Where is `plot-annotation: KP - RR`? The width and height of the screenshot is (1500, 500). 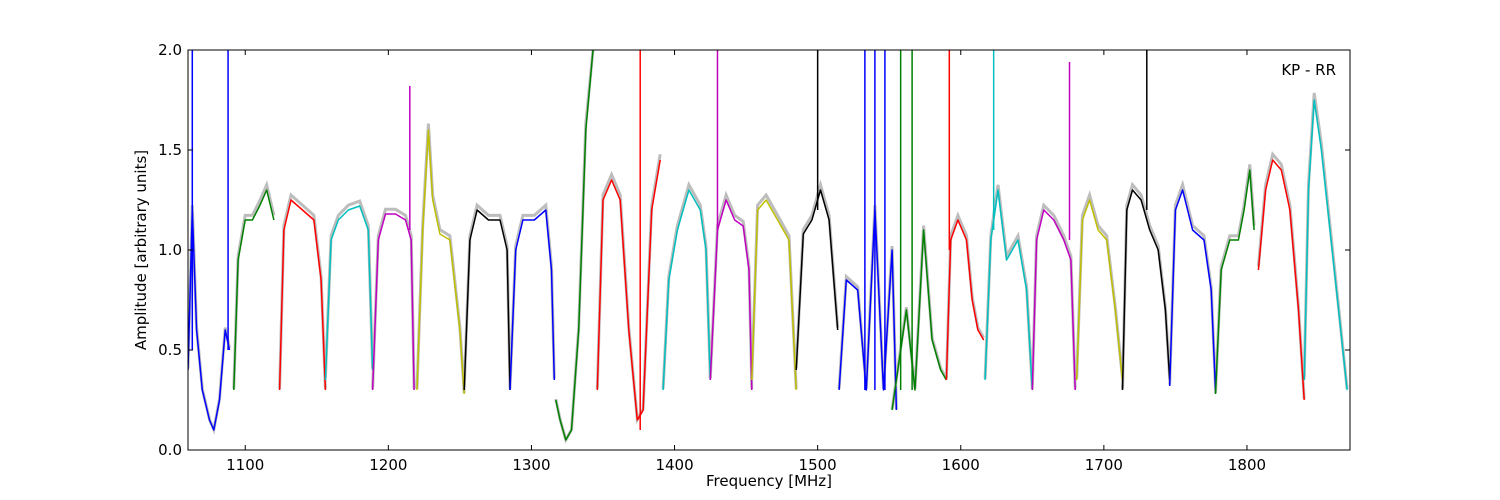 plot-annotation: KP - RR is located at coordinates (1308, 70).